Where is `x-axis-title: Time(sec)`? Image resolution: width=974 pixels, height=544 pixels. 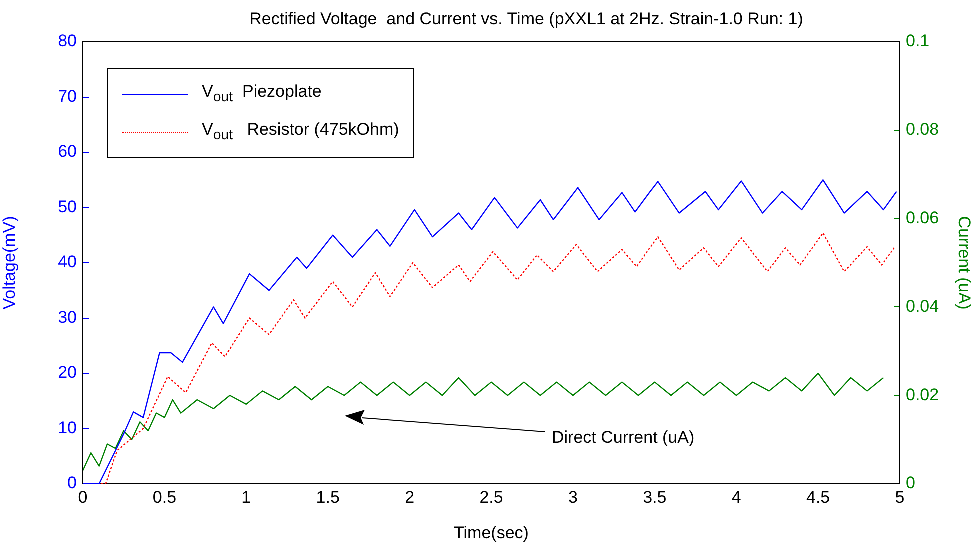 x-axis-title: Time(sec) is located at coordinates (491, 532).